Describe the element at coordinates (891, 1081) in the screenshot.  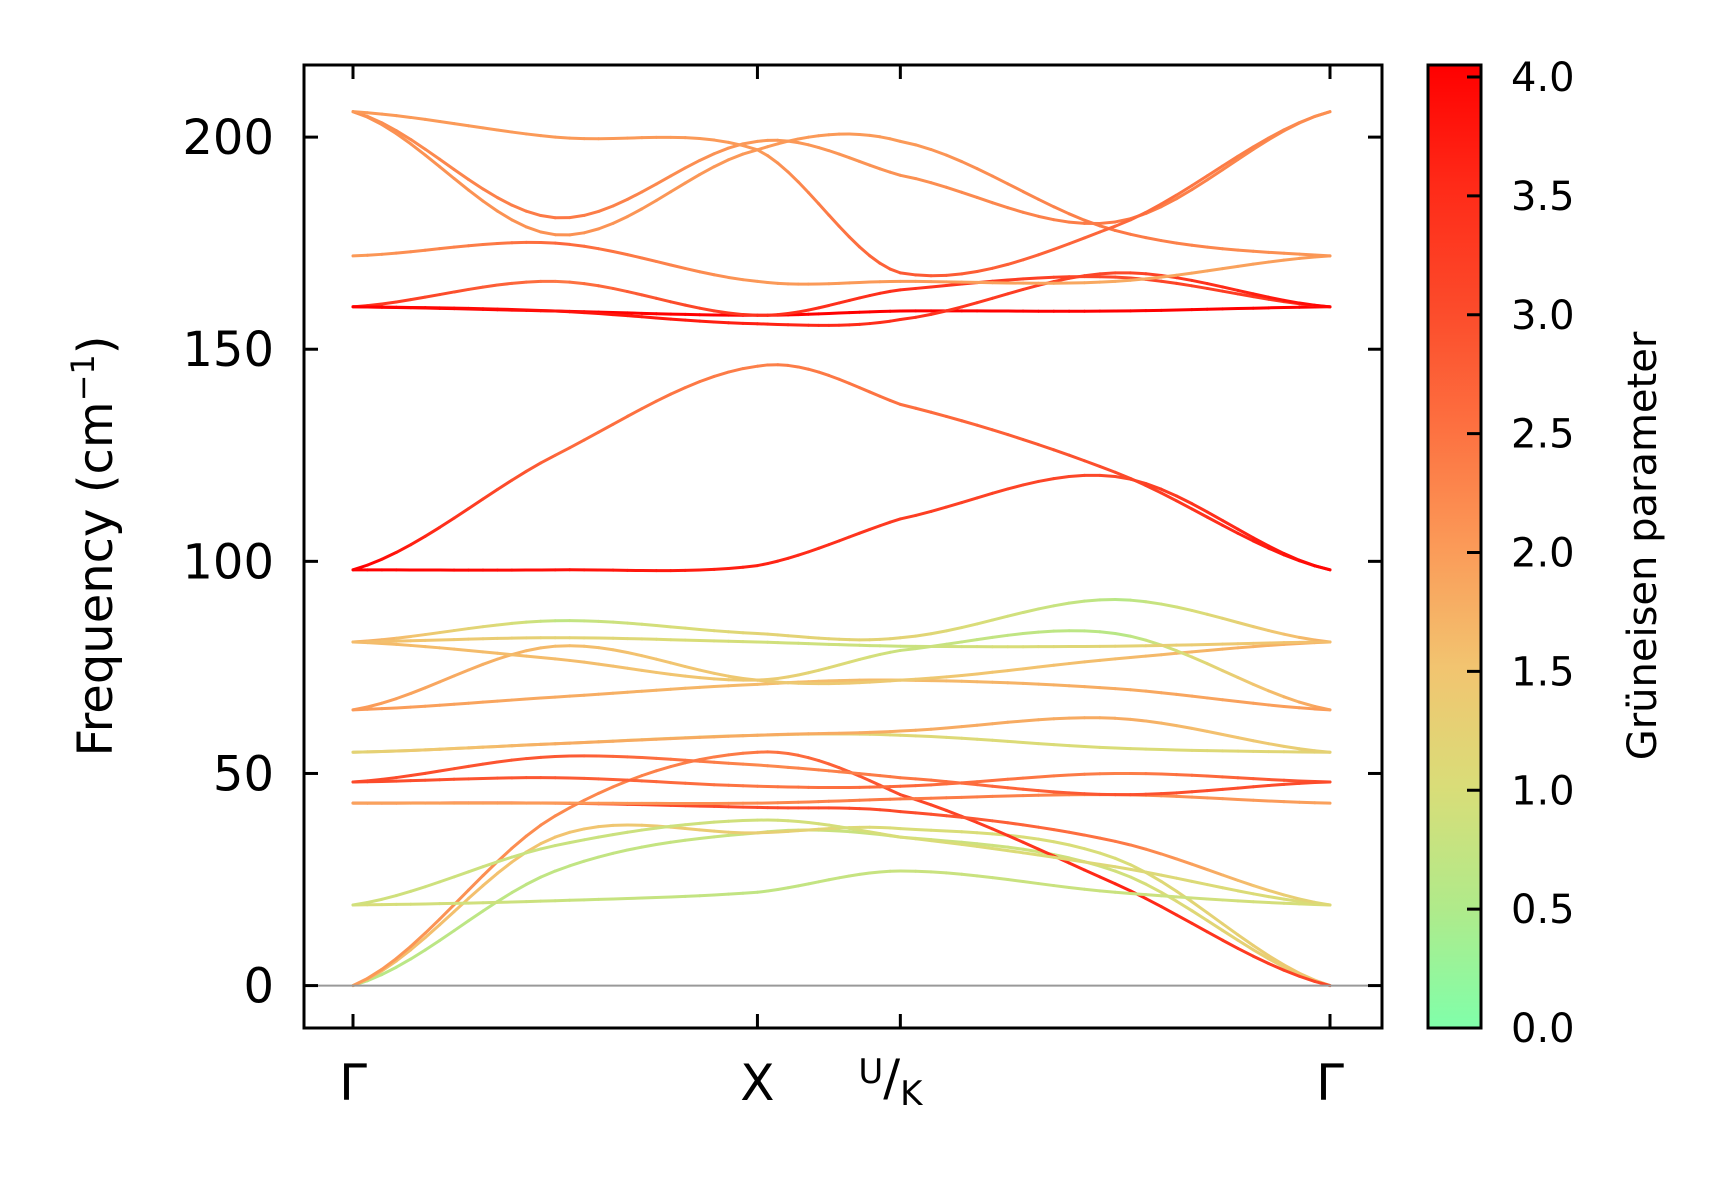
I see `x-tick-label: U/K` at that location.